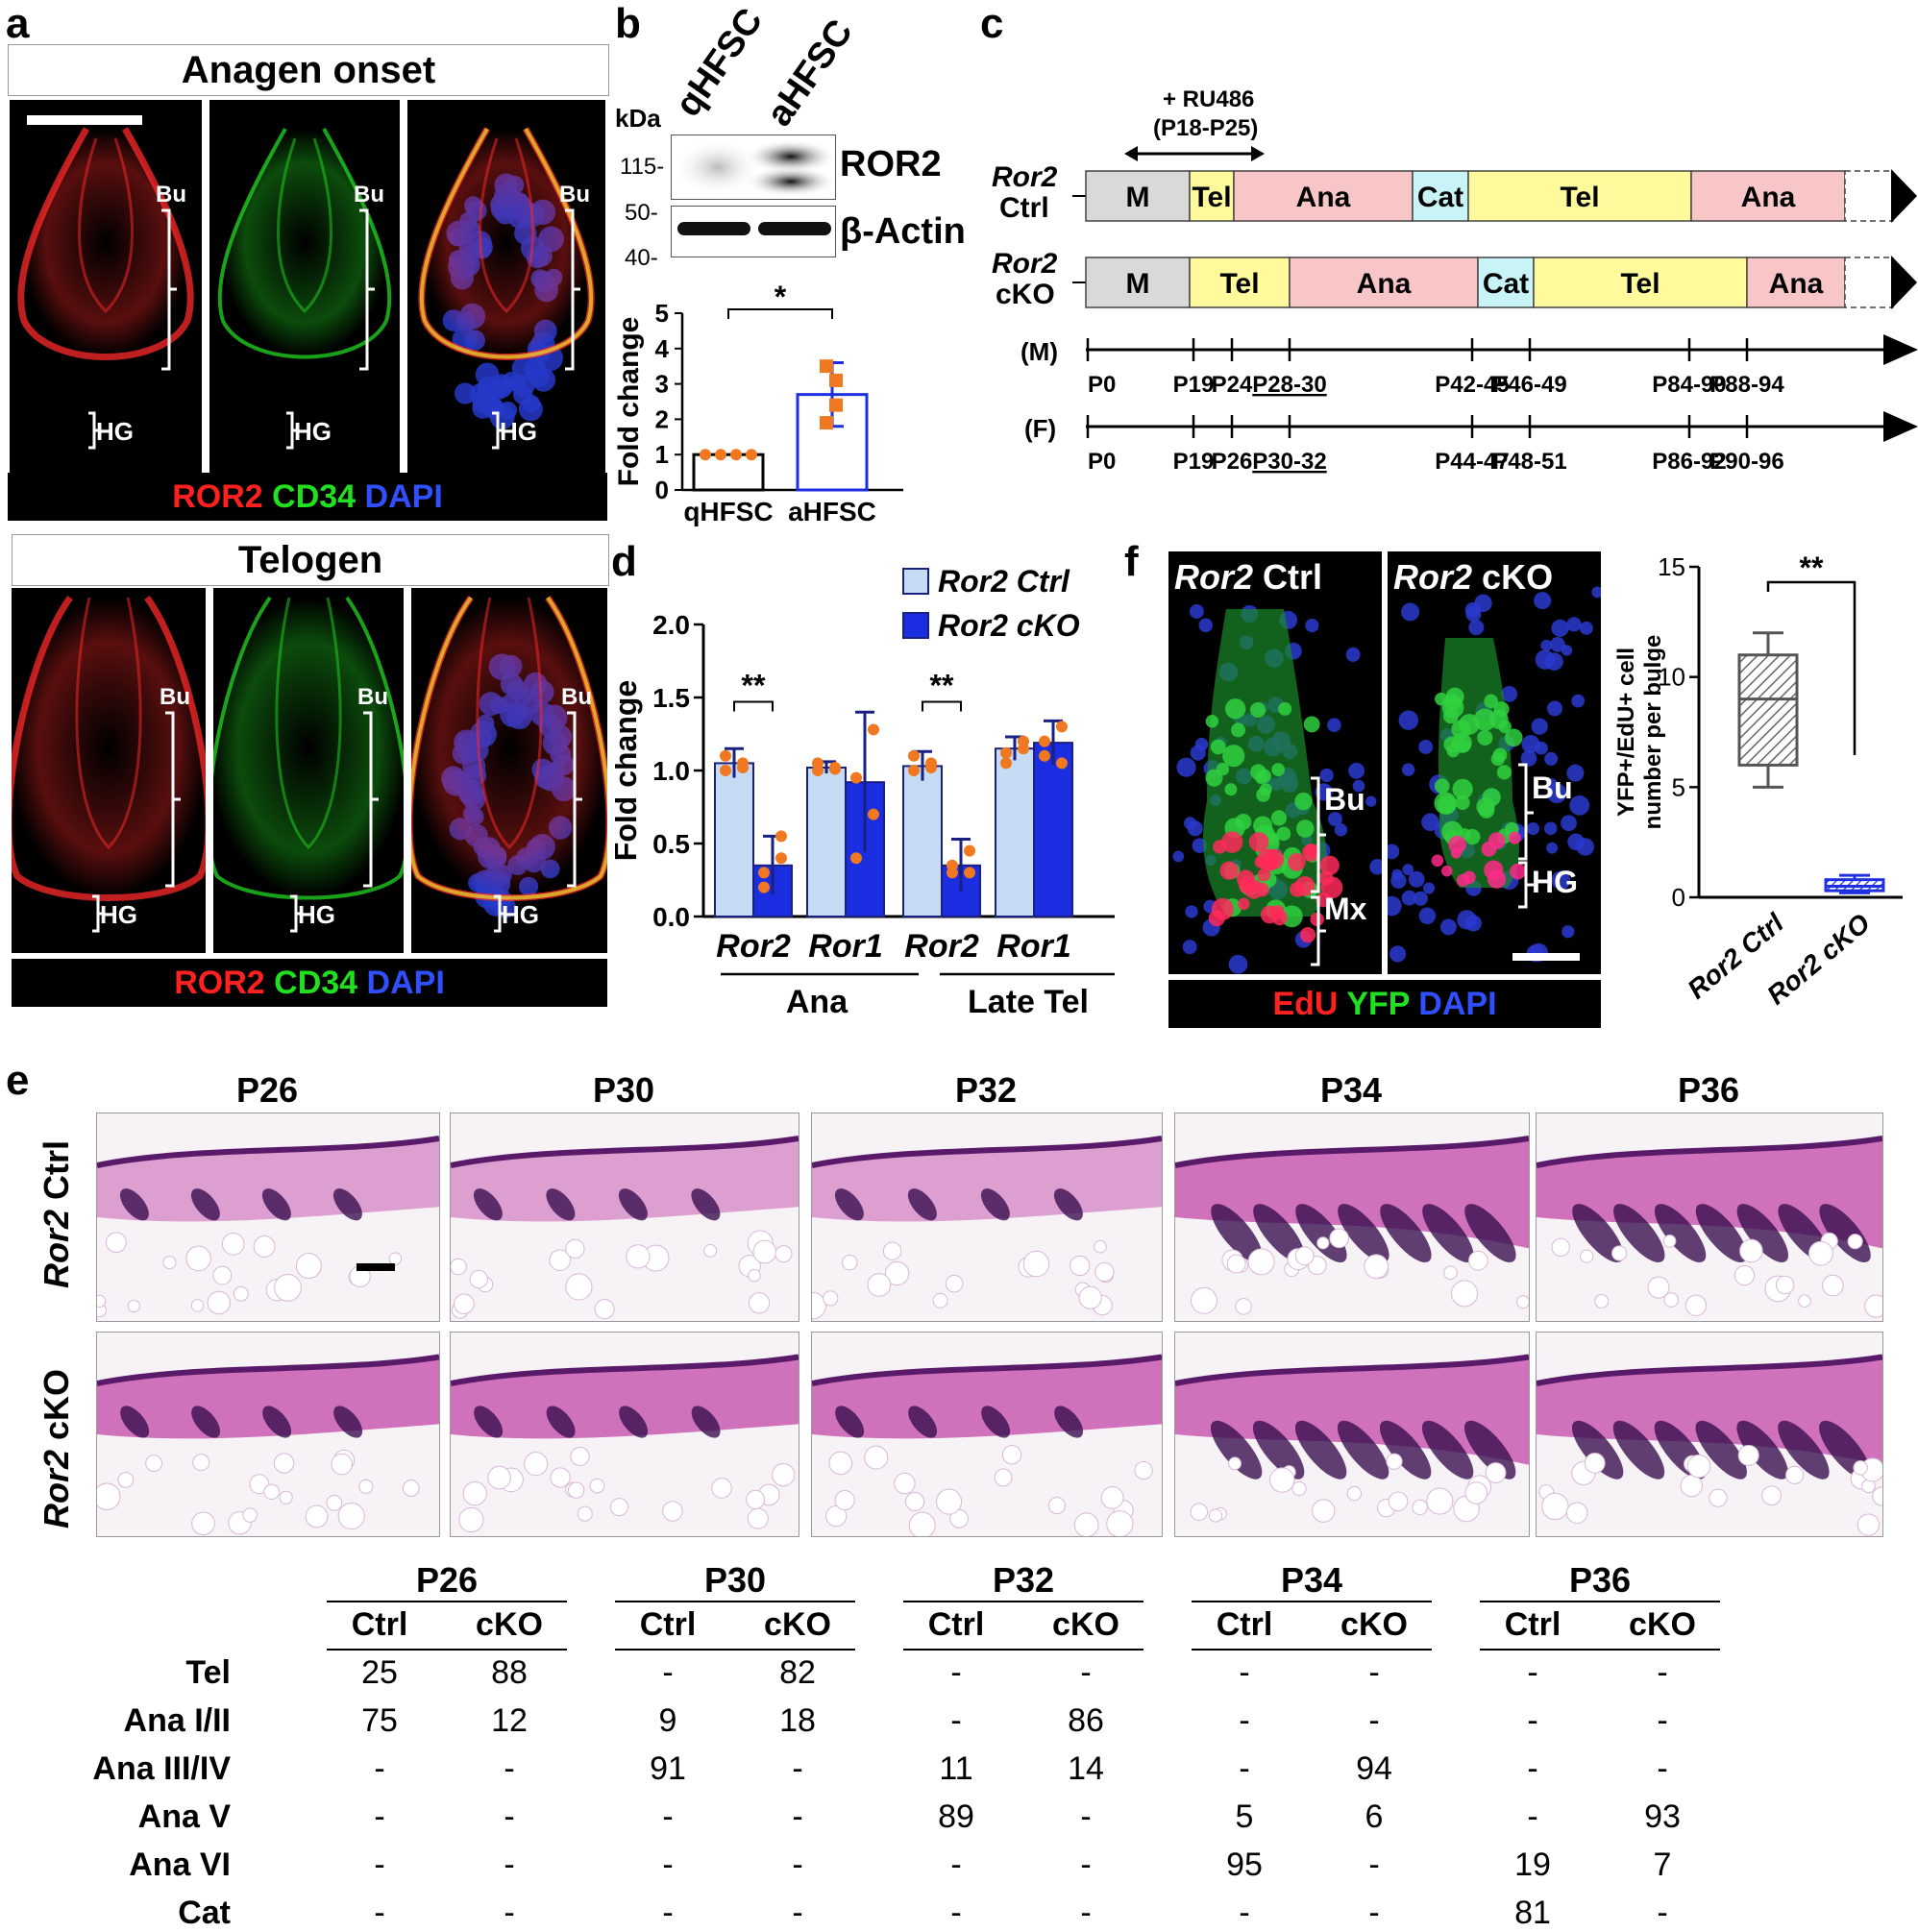 The height and width of the screenshot is (1932, 1918). I want to click on table-cell-5-7: -, so click(1374, 1914).